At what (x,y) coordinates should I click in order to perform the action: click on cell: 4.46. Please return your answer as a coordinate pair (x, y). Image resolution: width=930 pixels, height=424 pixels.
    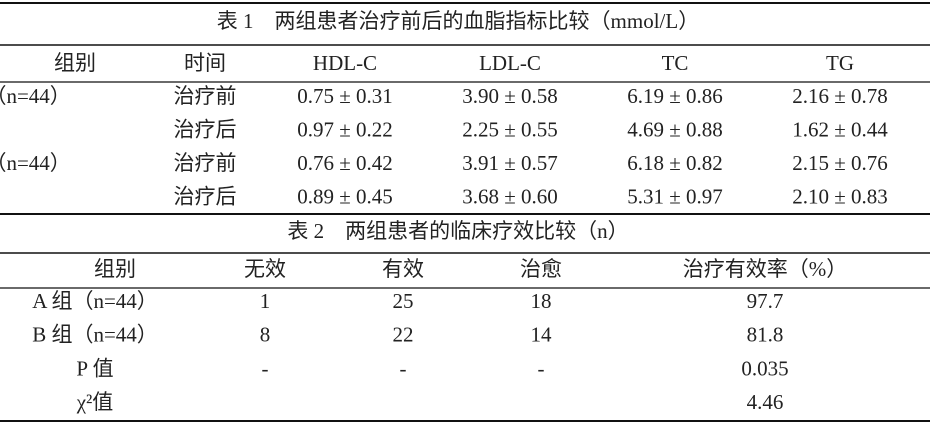
    Looking at the image, I should click on (765, 402).